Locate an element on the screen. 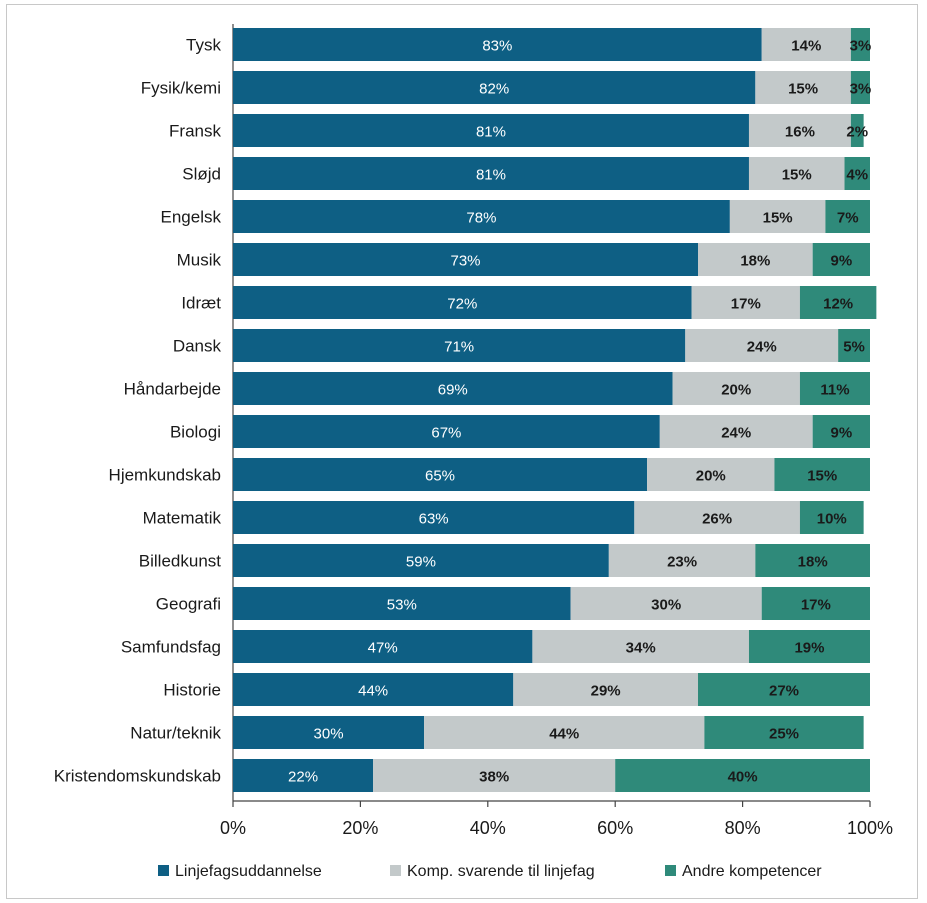 The height and width of the screenshot is (903, 927). x-tick-label: 80% is located at coordinates (743, 828).